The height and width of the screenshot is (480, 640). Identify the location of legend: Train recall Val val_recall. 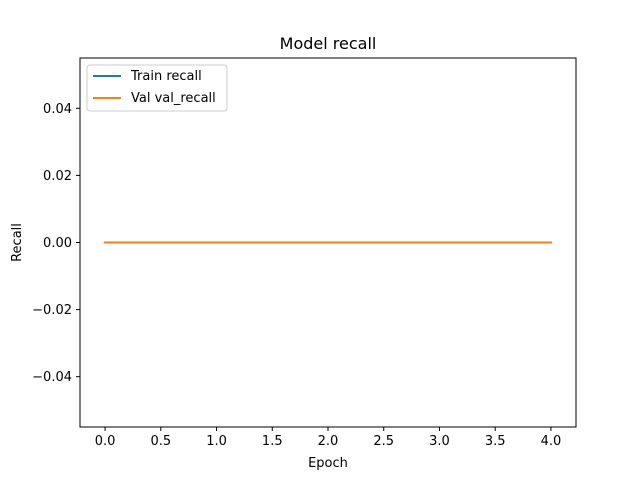
(157, 88).